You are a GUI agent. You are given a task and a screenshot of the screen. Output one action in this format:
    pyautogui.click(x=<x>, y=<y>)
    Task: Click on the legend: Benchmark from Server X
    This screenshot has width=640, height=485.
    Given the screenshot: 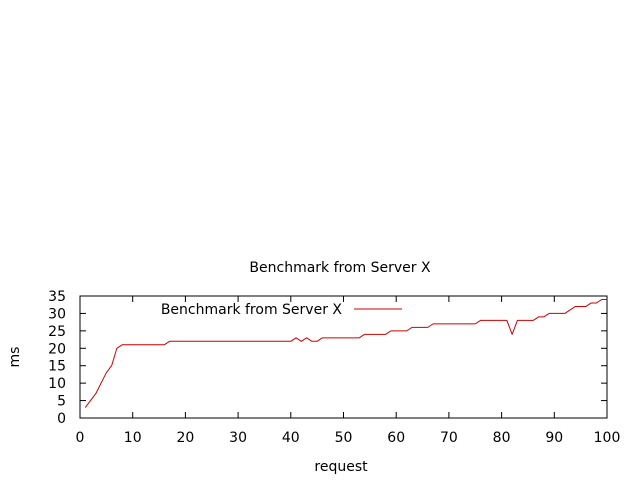 What is the action you would take?
    pyautogui.click(x=281, y=310)
    